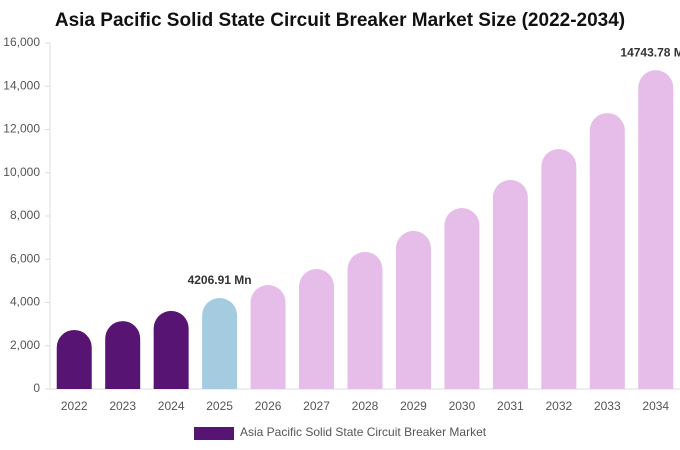 The height and width of the screenshot is (450, 680). What do you see at coordinates (25, 215) in the screenshot?
I see `y-tick-label: 8,000` at bounding box center [25, 215].